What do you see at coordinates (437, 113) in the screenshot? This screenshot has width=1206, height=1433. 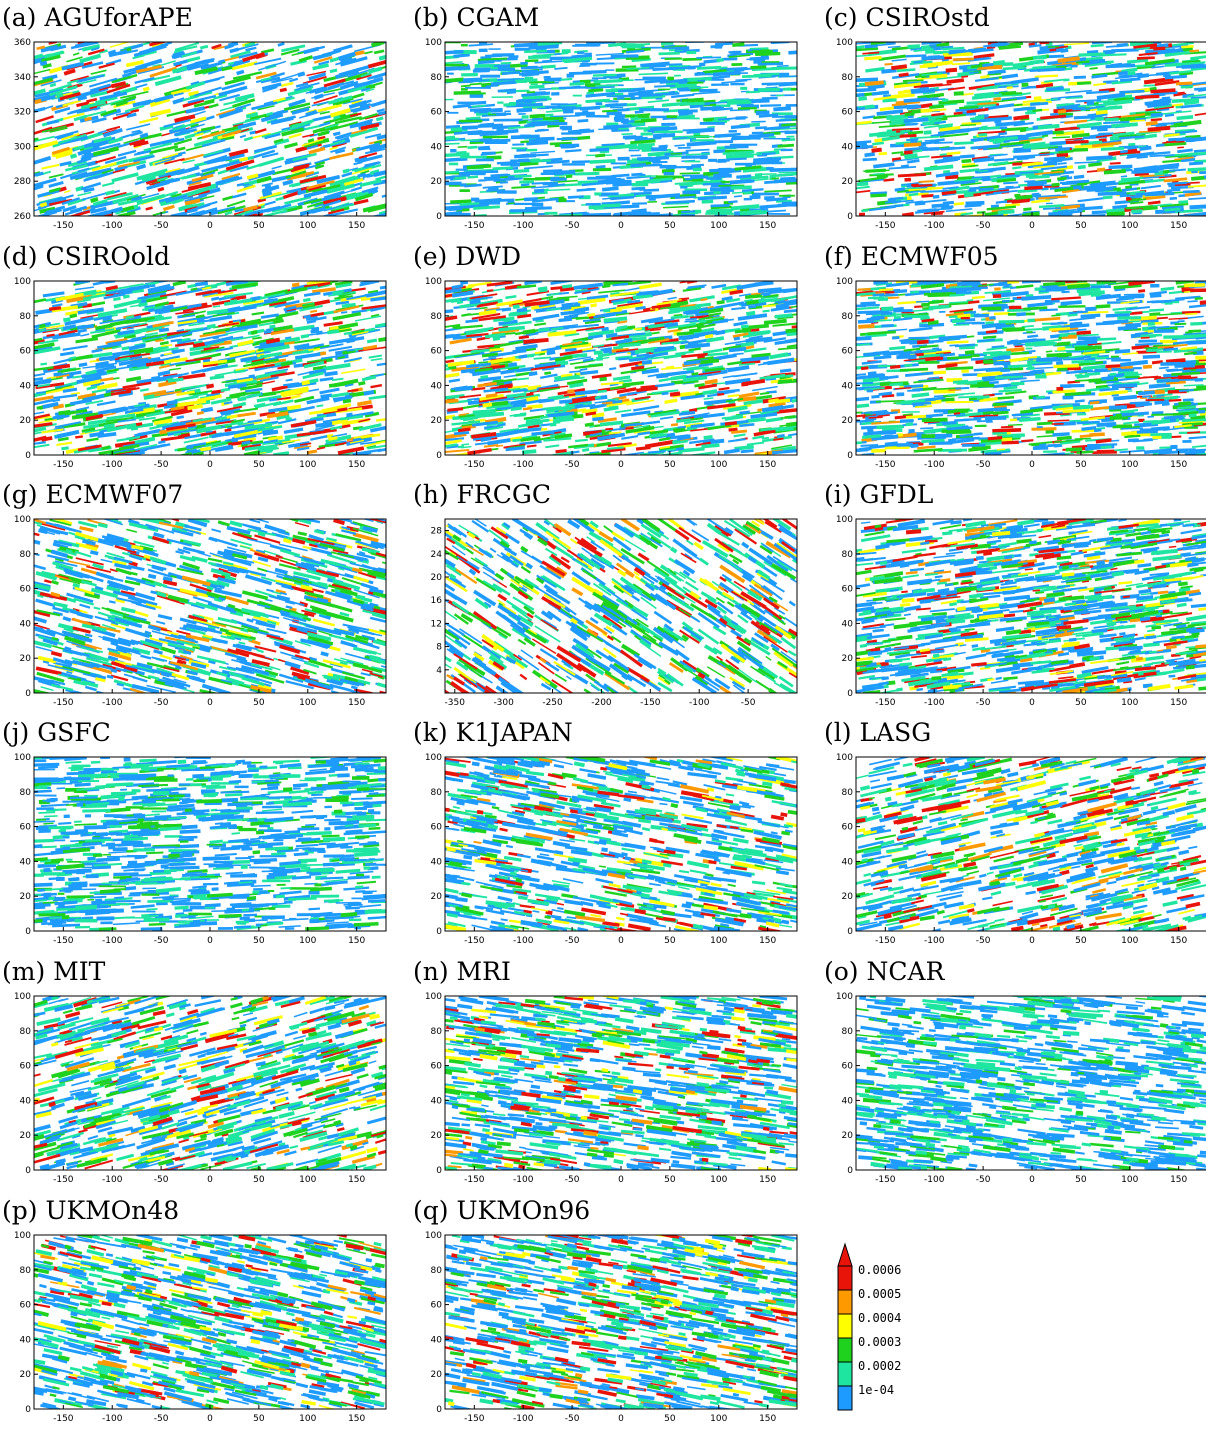 I see `y-tick-label: 60` at bounding box center [437, 113].